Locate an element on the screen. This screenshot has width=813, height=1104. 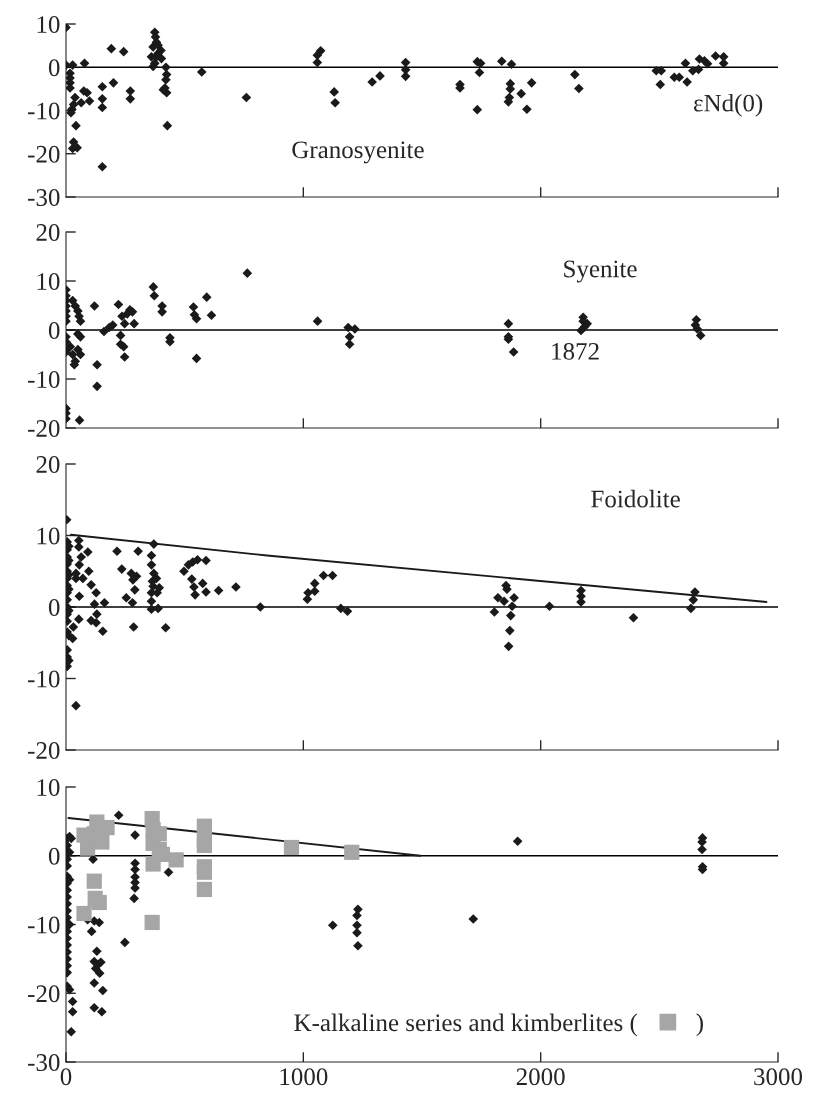
legend-label: K-alkaline series and kimberlites ( is located at coordinates (466, 1025).